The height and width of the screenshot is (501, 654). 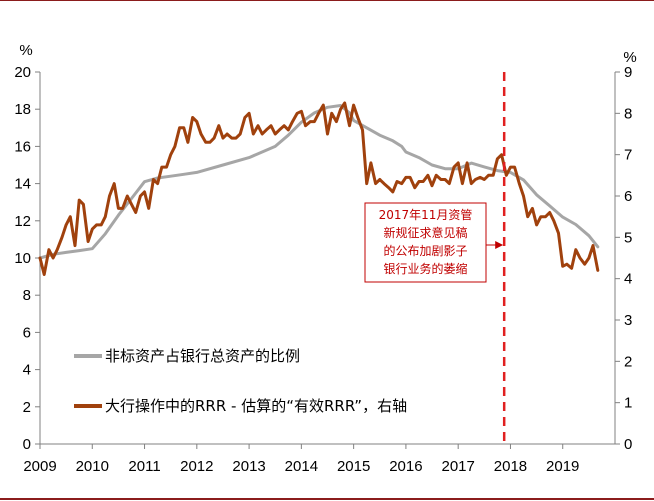 I want to click on x-tick-label: 2017, so click(x=457, y=466).